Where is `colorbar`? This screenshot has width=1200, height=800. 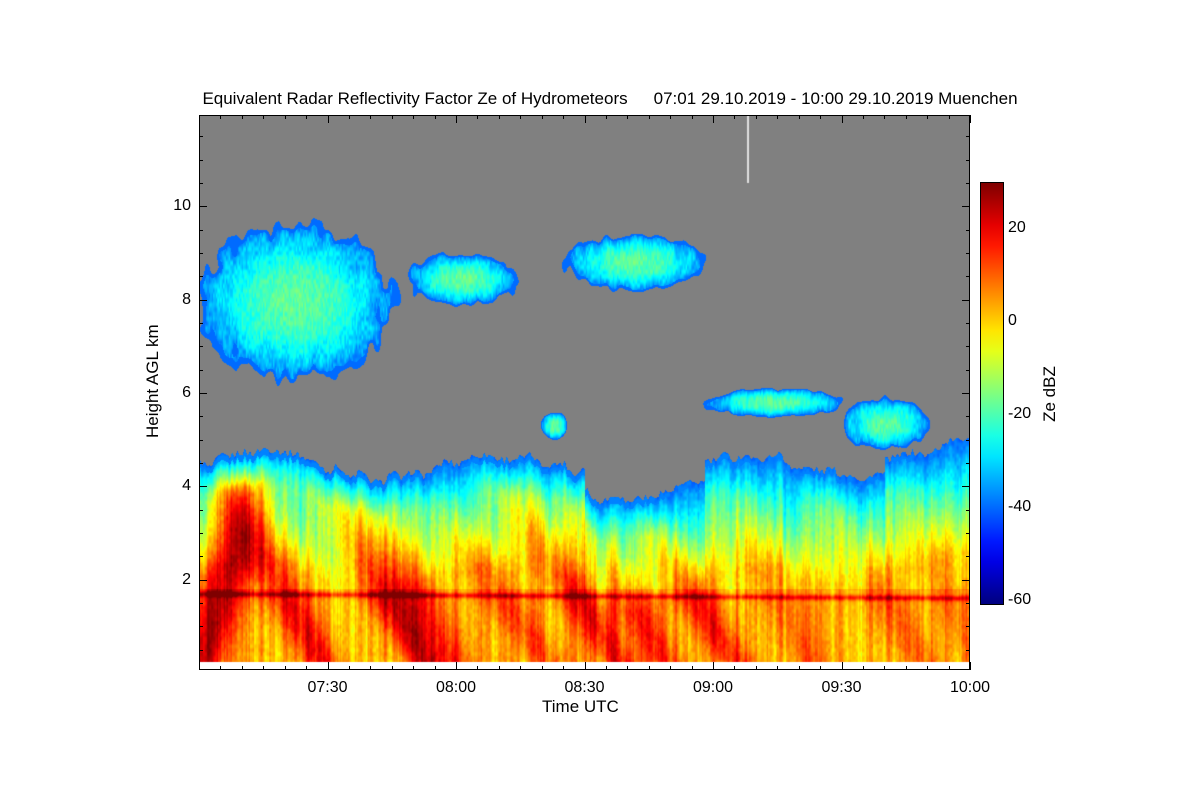 colorbar is located at coordinates (992, 393).